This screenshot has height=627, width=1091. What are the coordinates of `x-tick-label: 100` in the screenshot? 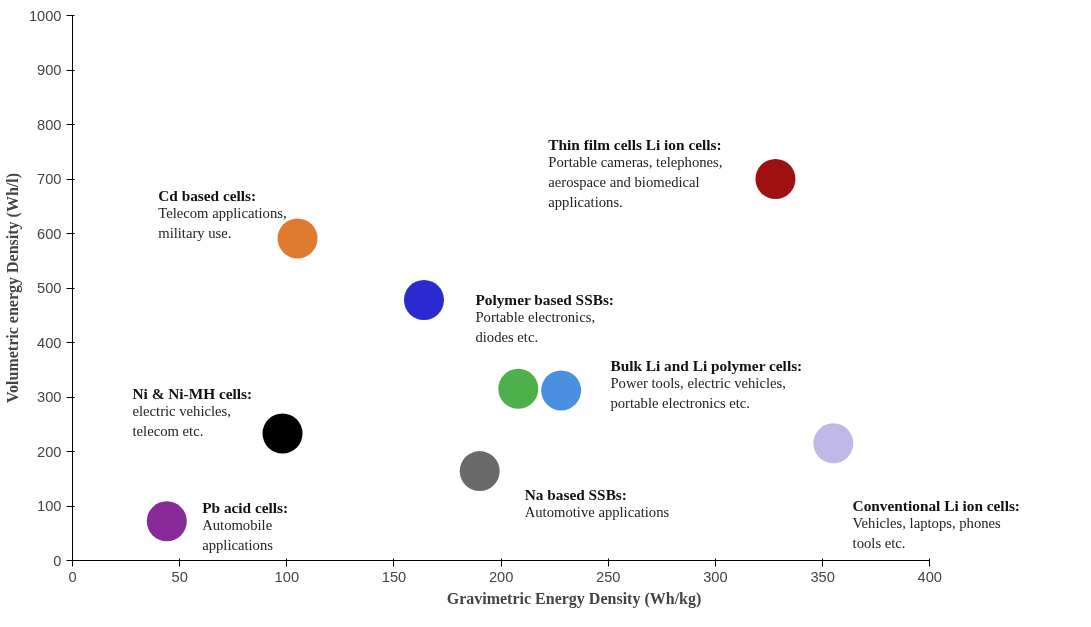 It's located at (287, 576).